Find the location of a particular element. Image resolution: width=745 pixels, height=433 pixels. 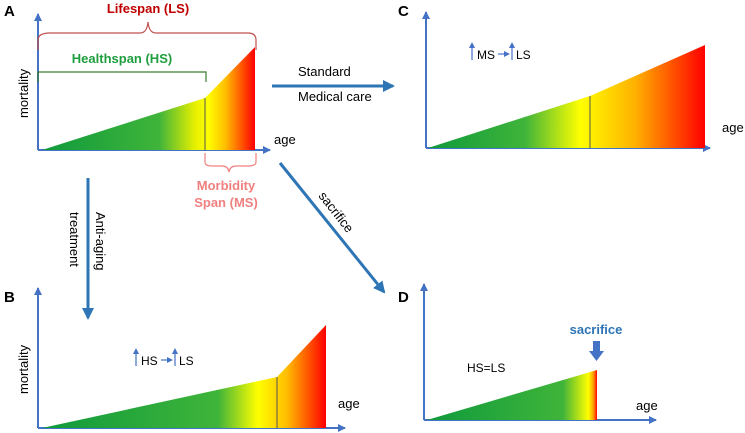

mortality-area-d is located at coordinates (512, 395).